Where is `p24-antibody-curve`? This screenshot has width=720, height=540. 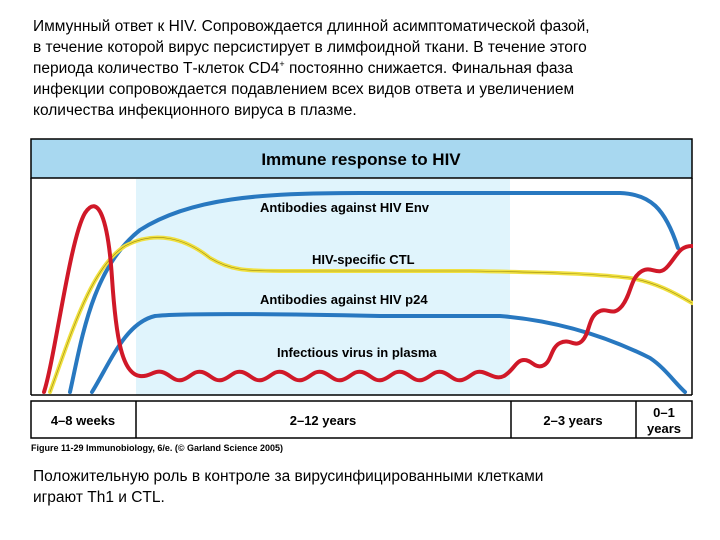
p24-antibody-curve is located at coordinates (388, 353).